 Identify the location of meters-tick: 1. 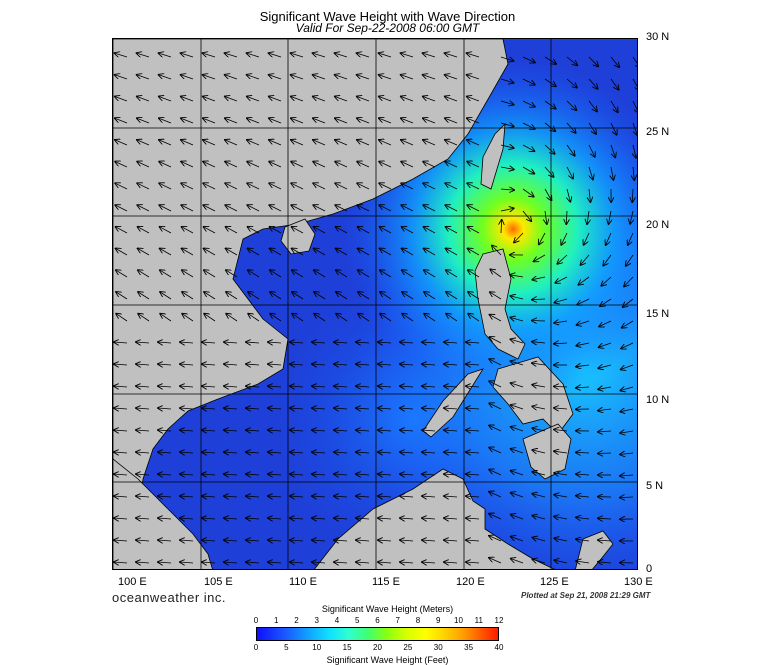
(276, 620).